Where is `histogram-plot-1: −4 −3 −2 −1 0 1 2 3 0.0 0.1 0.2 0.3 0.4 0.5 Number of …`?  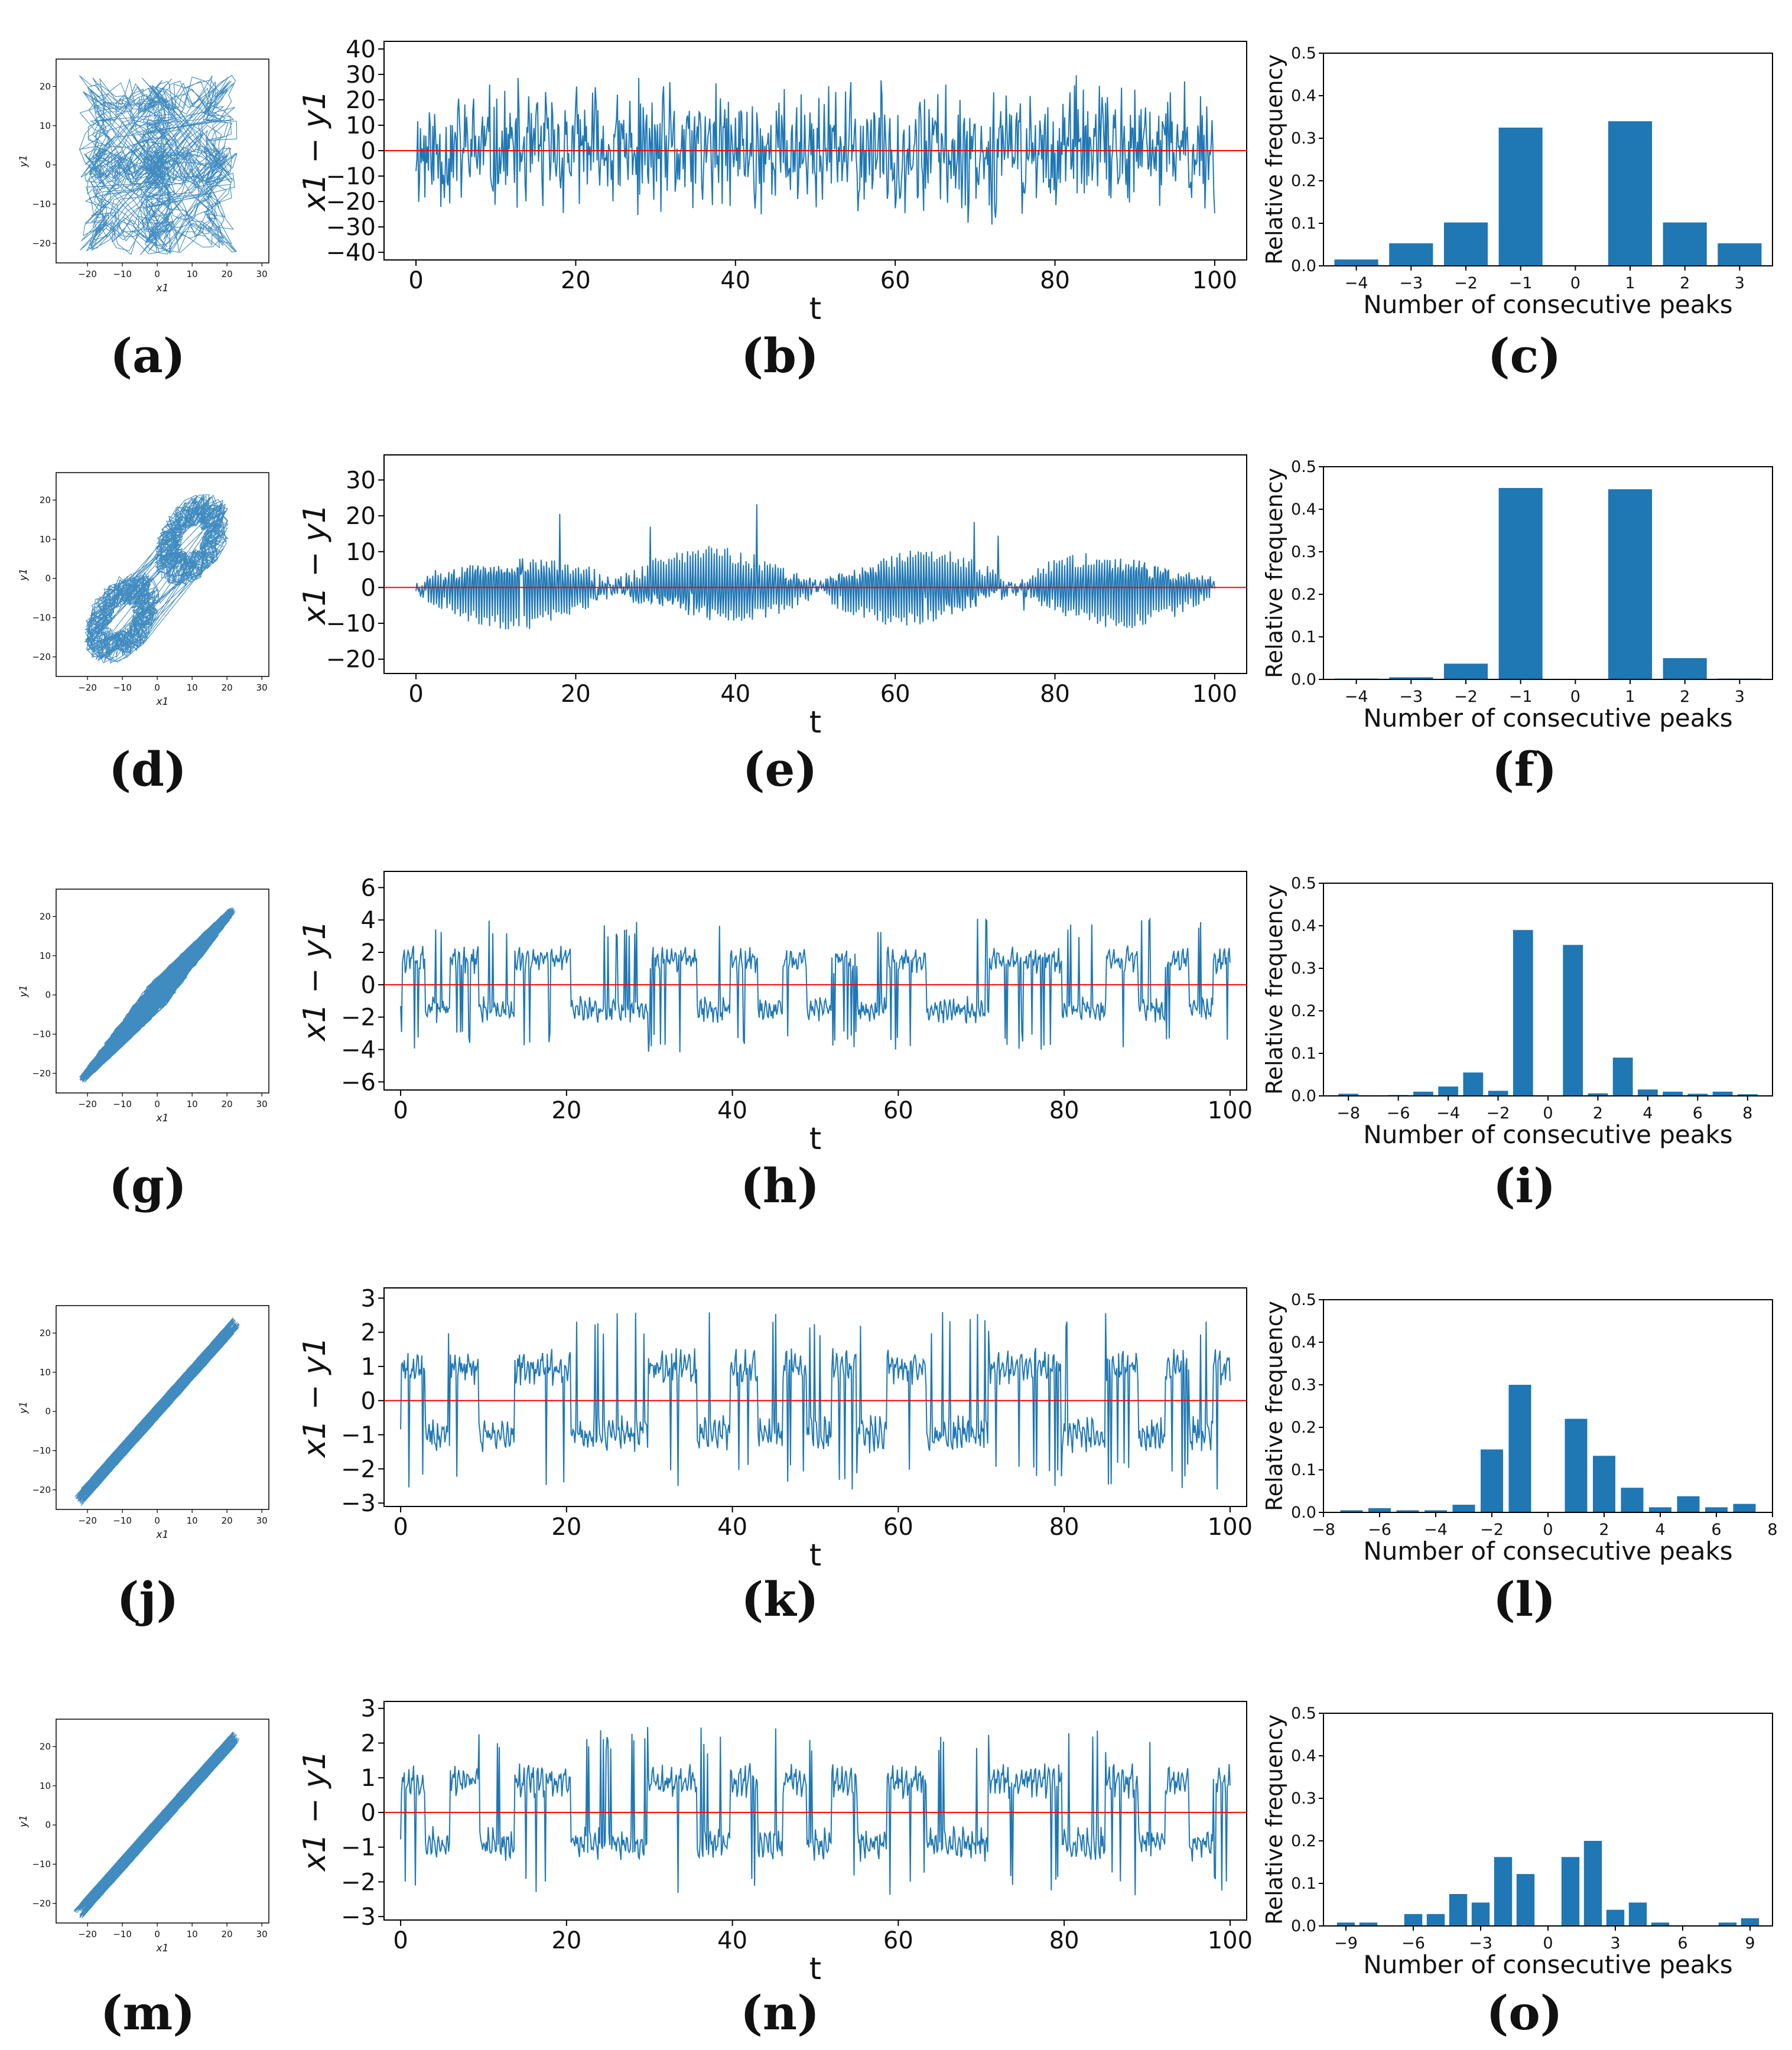 histogram-plot-1: −4 −3 −2 −1 0 1 2 3 0.0 0.1 0.2 0.3 0.4 0.5 Number of … is located at coordinates (1522, 180).